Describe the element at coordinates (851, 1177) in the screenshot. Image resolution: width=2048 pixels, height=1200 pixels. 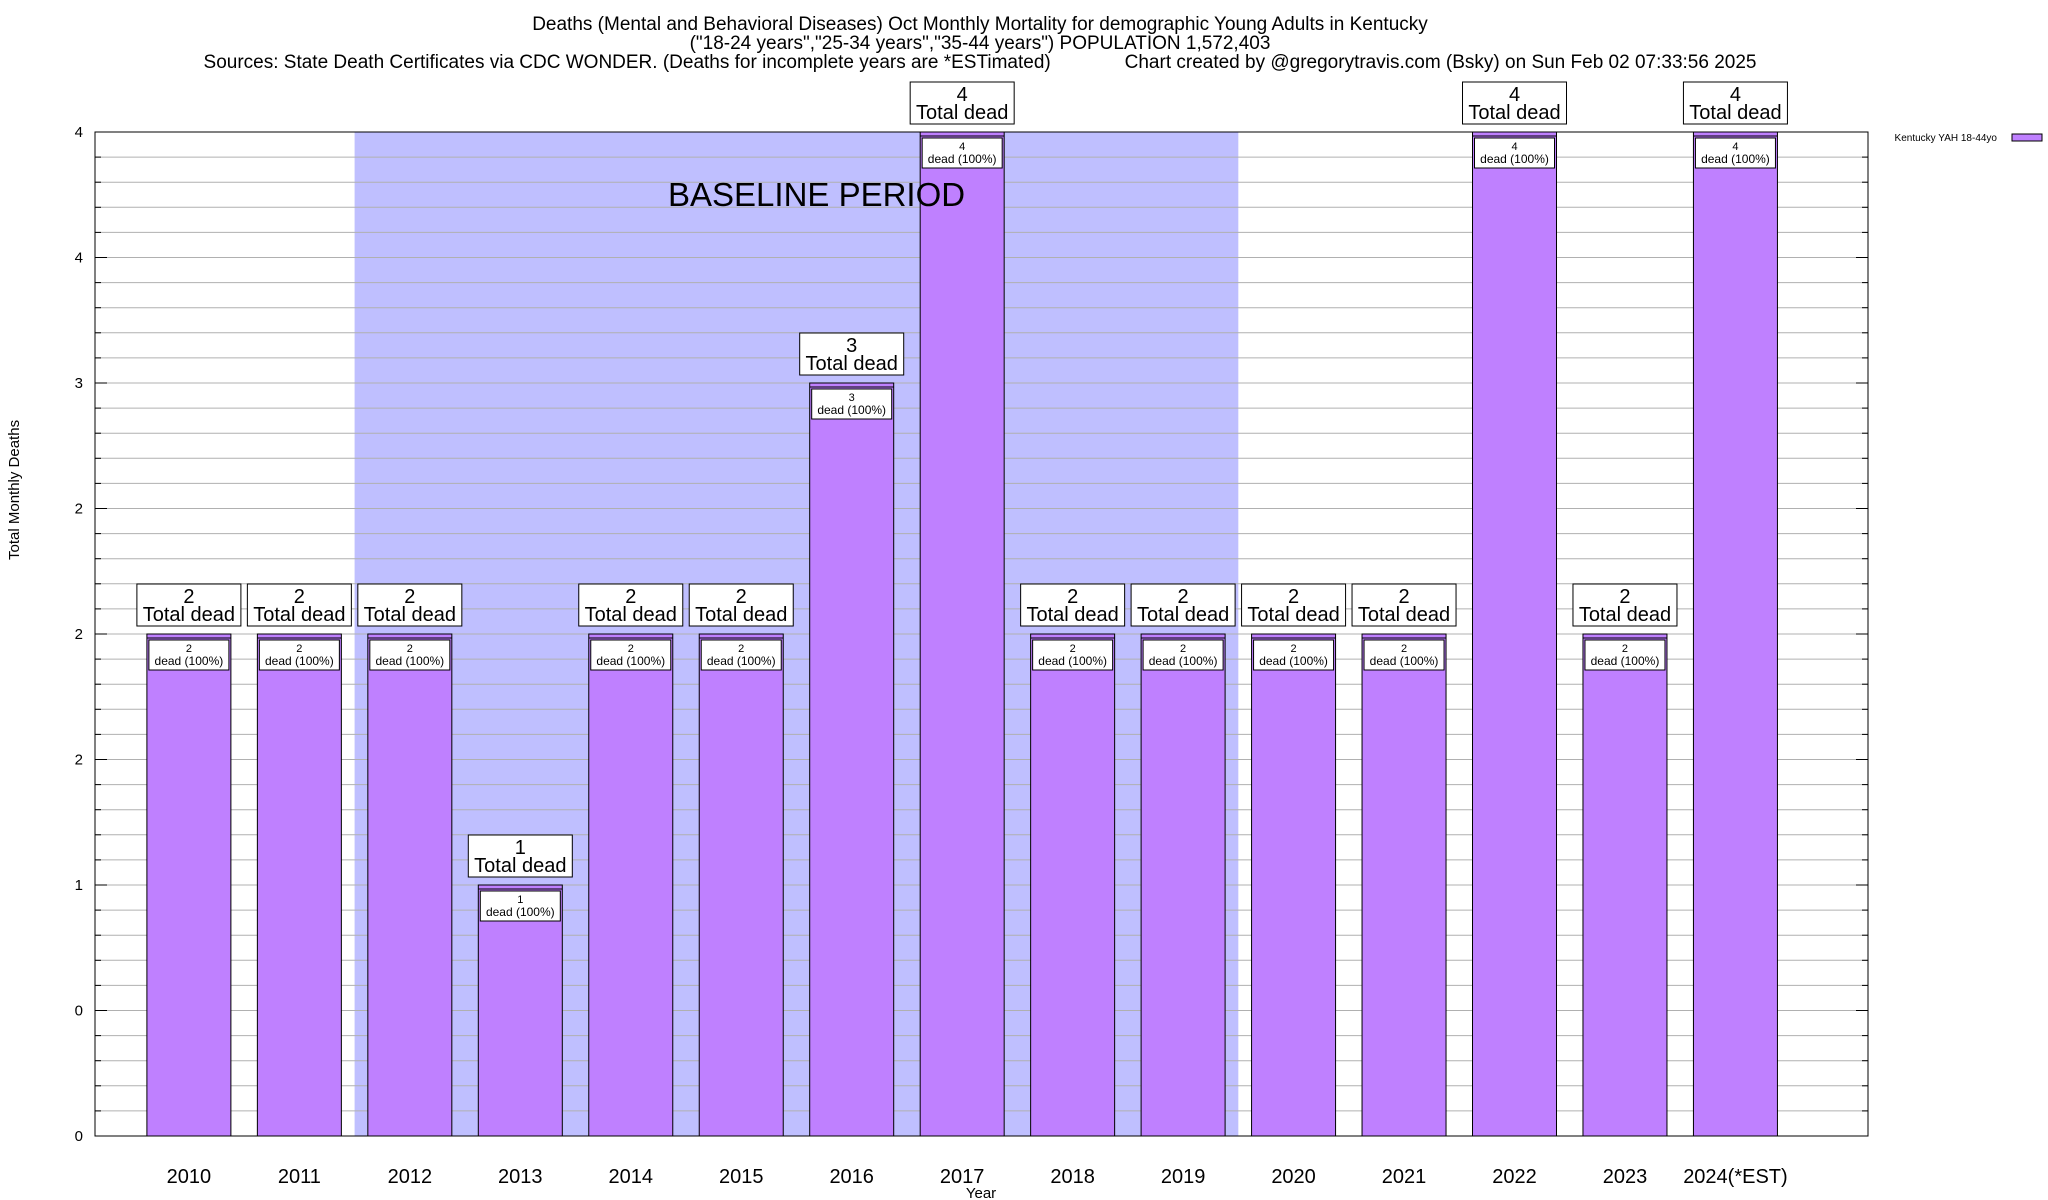
I see `x-tick-label: 2016` at that location.